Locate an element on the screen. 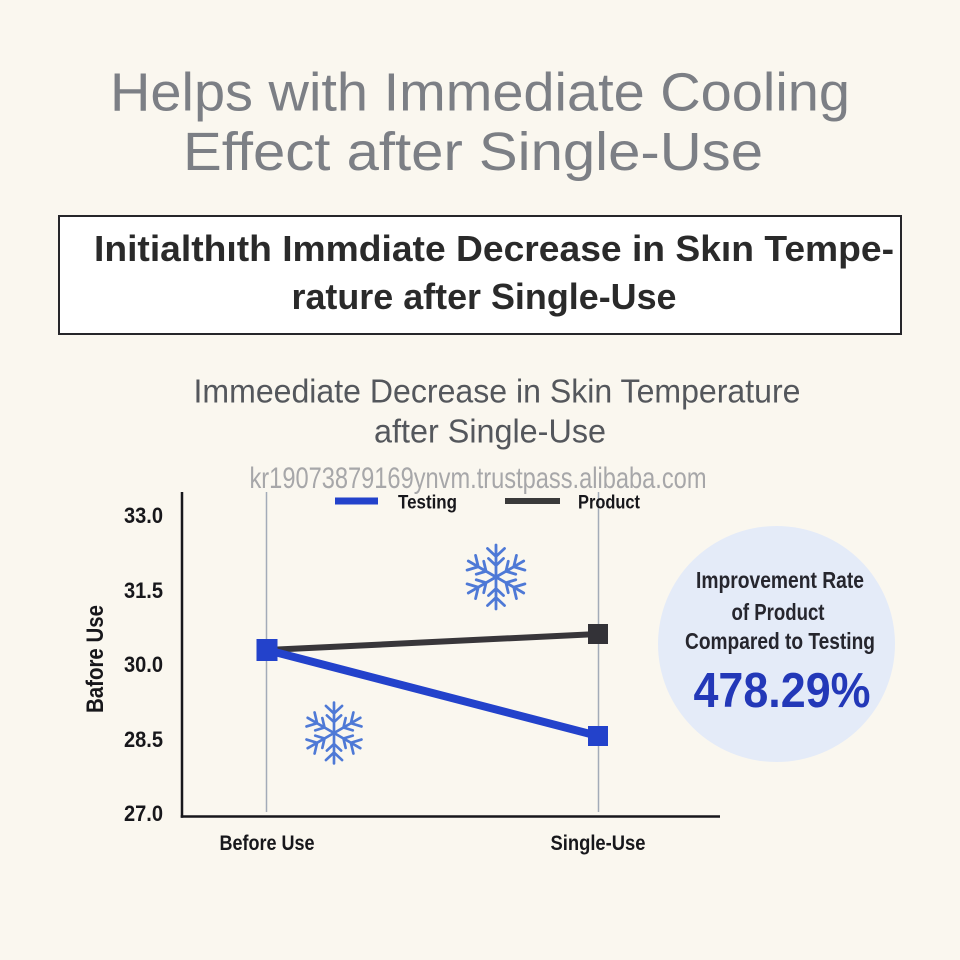 The width and height of the screenshot is (960, 960). svg-text: Single-Use is located at coordinates (598, 843).